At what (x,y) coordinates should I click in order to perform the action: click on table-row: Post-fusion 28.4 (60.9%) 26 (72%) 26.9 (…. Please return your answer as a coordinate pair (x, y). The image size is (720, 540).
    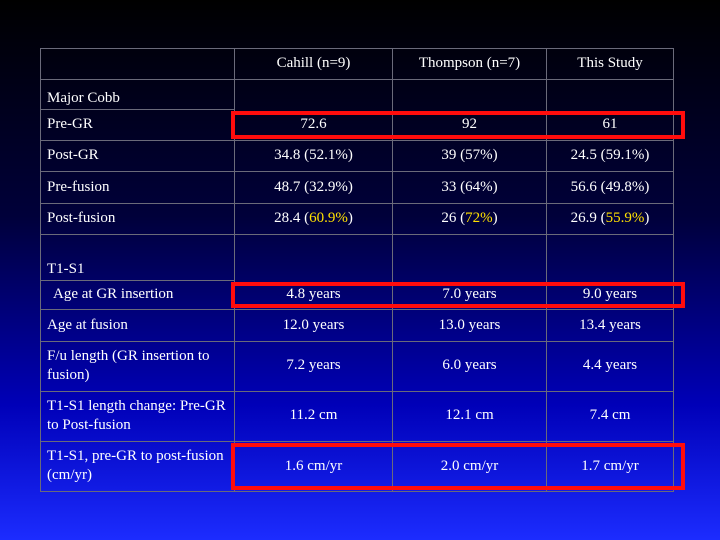
    Looking at the image, I should click on (357, 218).